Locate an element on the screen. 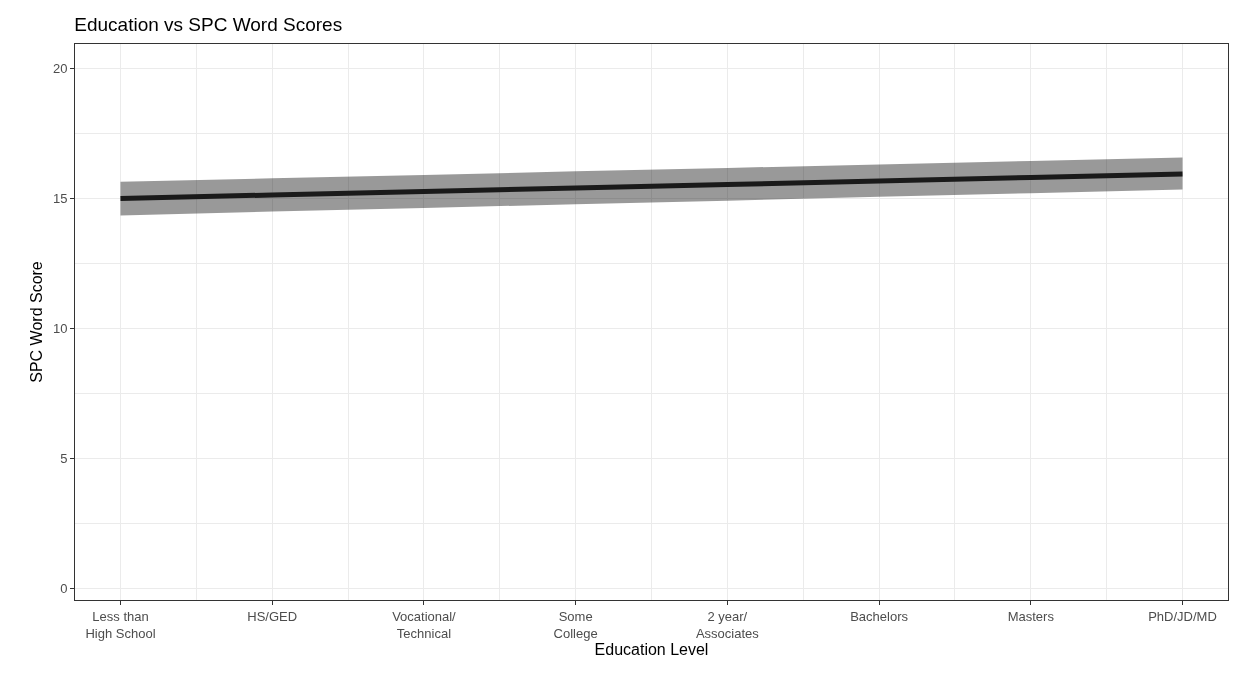 The image size is (1238, 692). x-tick-label: Bachelors is located at coordinates (879, 616).